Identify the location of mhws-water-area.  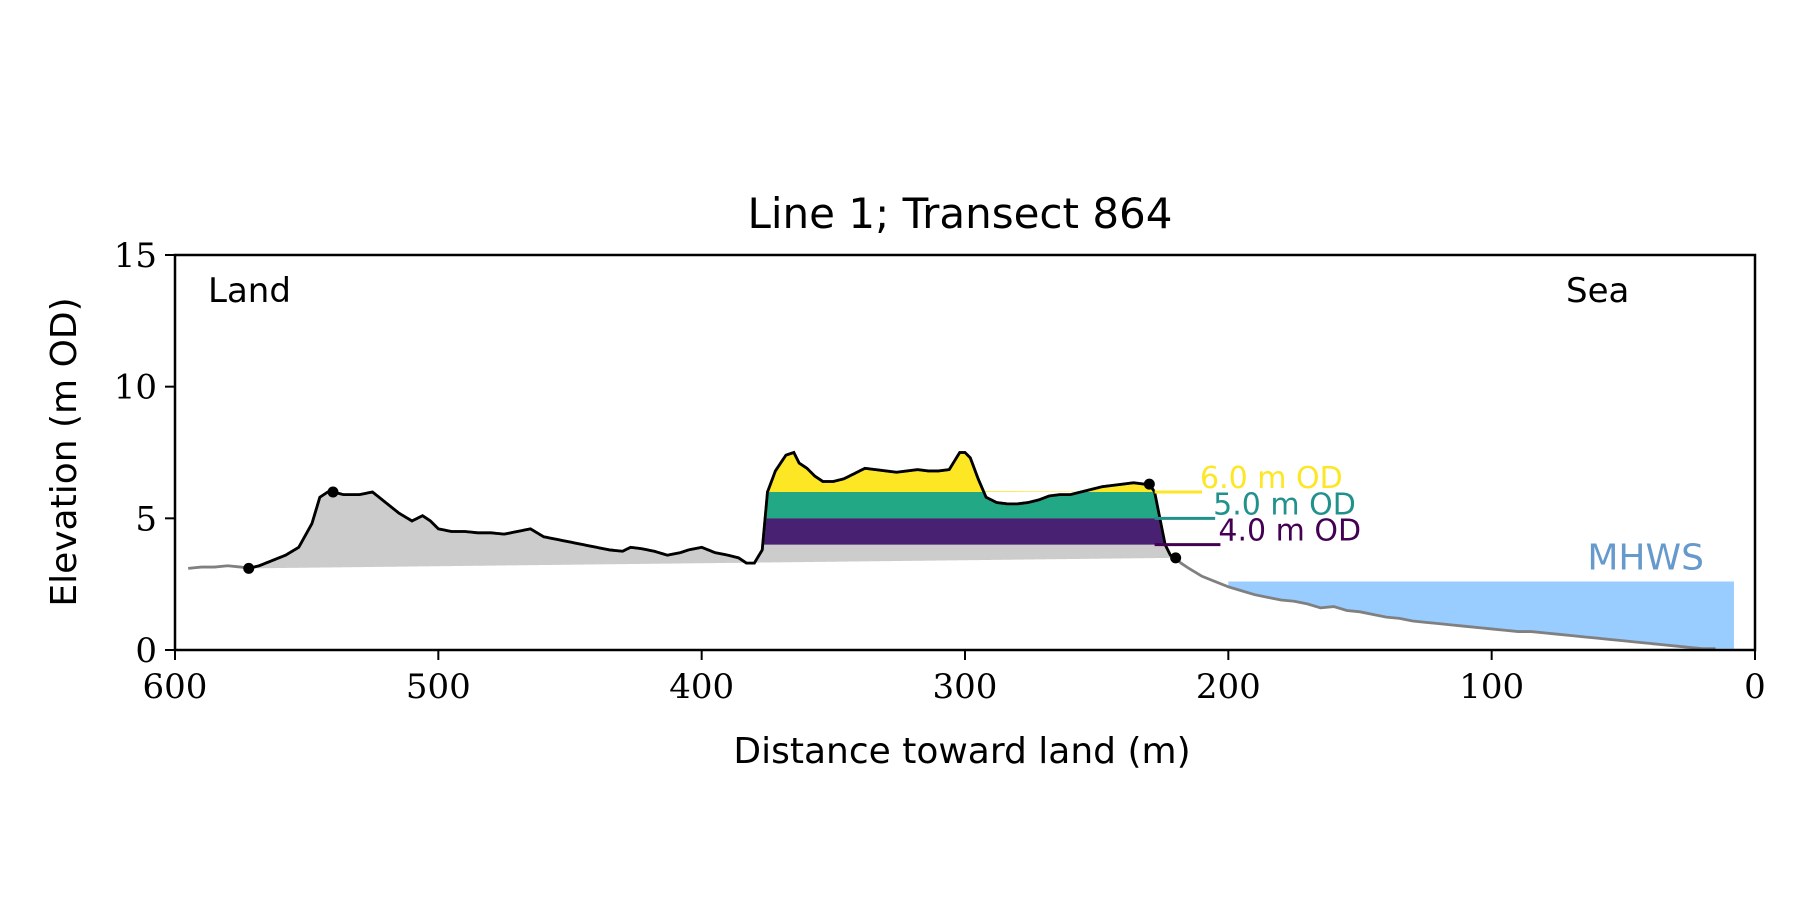
(1481, 615).